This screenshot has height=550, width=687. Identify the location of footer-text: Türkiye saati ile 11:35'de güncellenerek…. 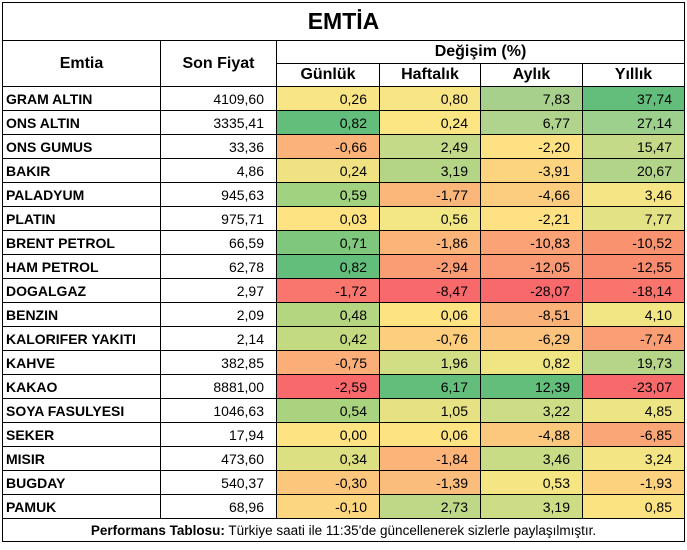
(410, 530).